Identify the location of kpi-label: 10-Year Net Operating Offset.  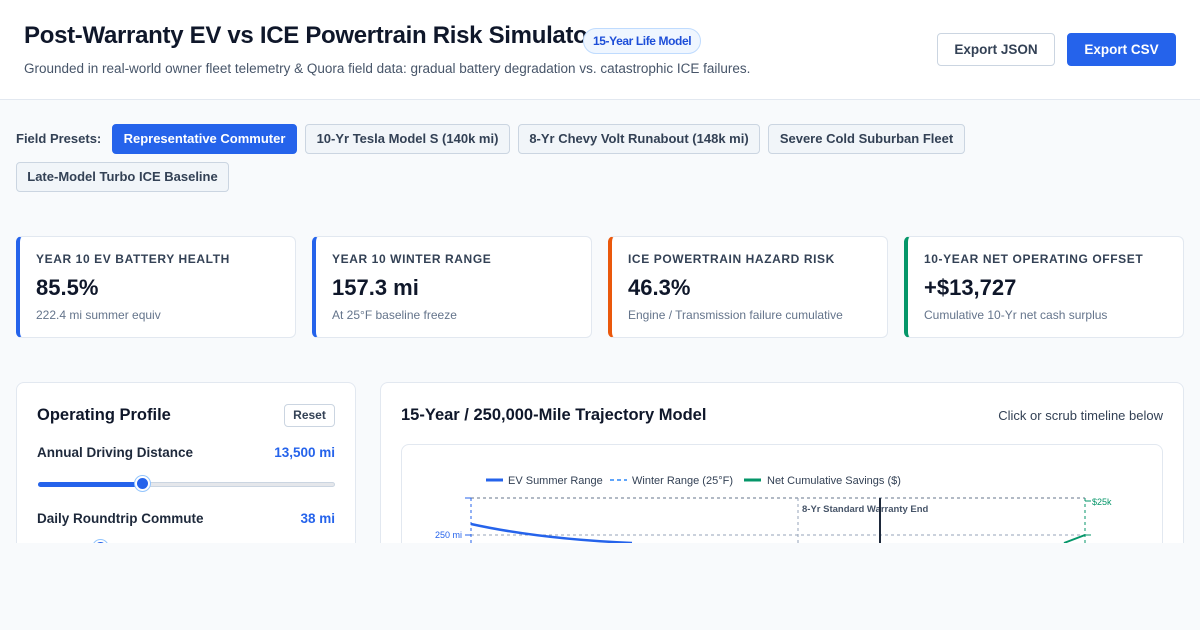
(1034, 259).